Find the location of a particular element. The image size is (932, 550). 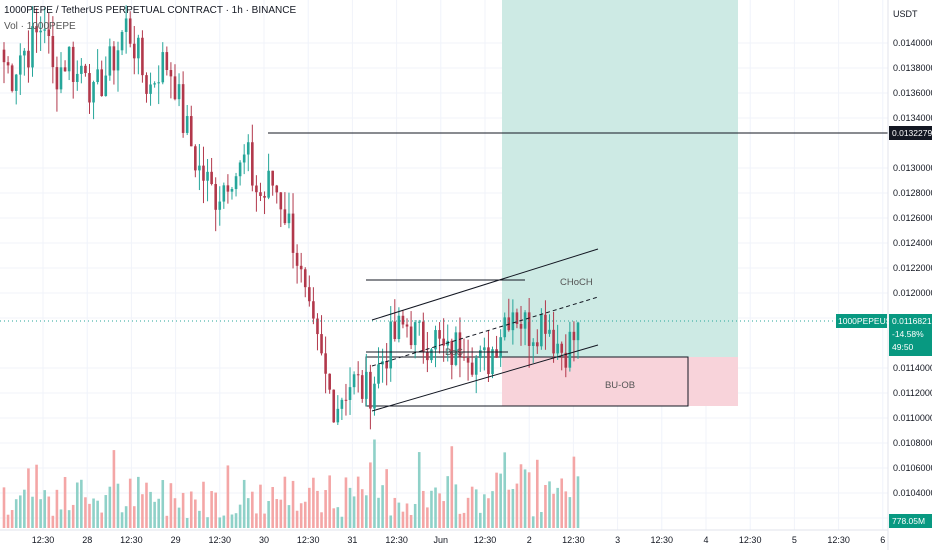

channel-upper is located at coordinates (485, 284).